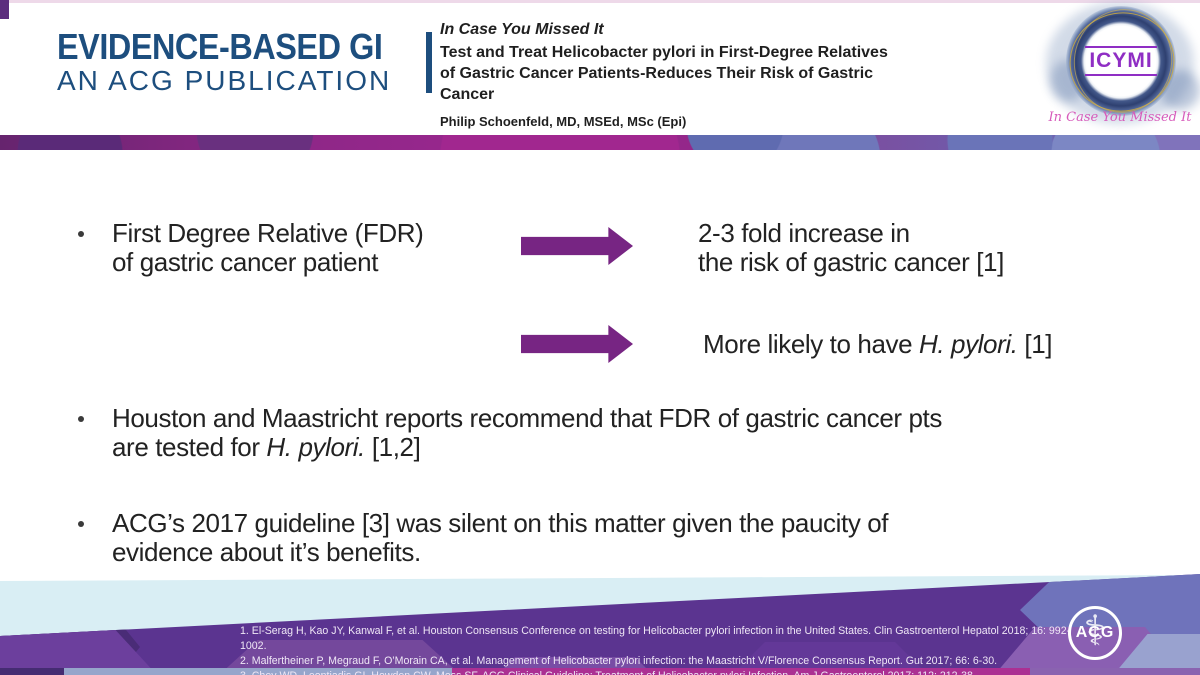 The width and height of the screenshot is (1200, 675). Describe the element at coordinates (968, 344) in the screenshot. I see `result-2-italic: H. pylori.` at that location.